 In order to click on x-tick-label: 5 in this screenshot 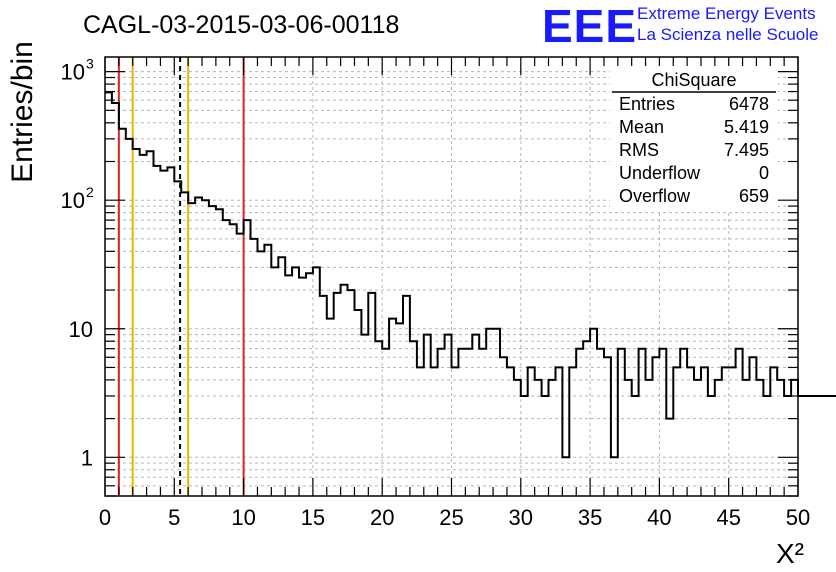, I will do `click(174, 517)`.